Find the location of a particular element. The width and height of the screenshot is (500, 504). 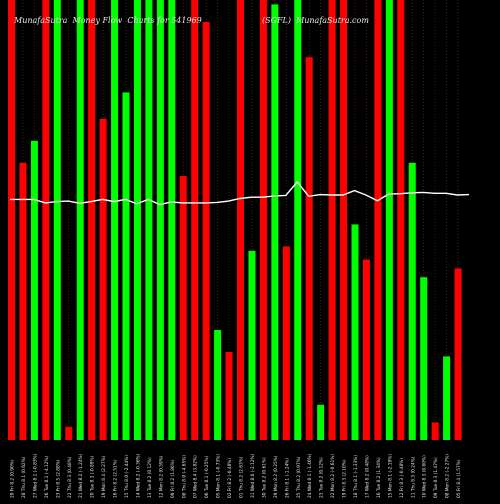

x-tick-label: 11 Thu 8.3 (0.24%) is located at coordinates (413, 477).